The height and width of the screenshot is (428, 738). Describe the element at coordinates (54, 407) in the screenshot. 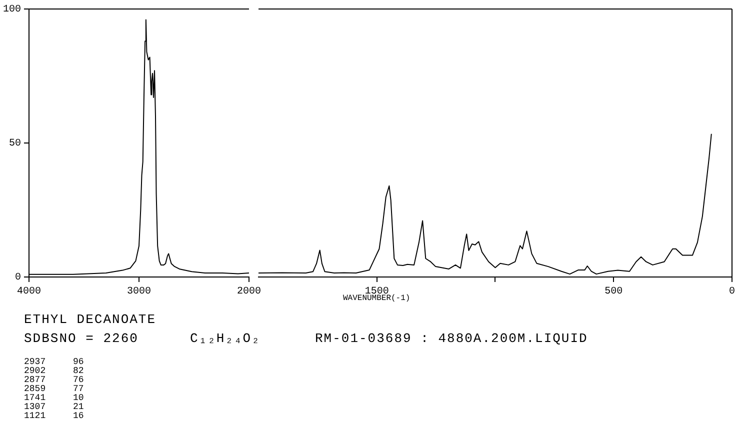

I see `text: 1307 21` at that location.